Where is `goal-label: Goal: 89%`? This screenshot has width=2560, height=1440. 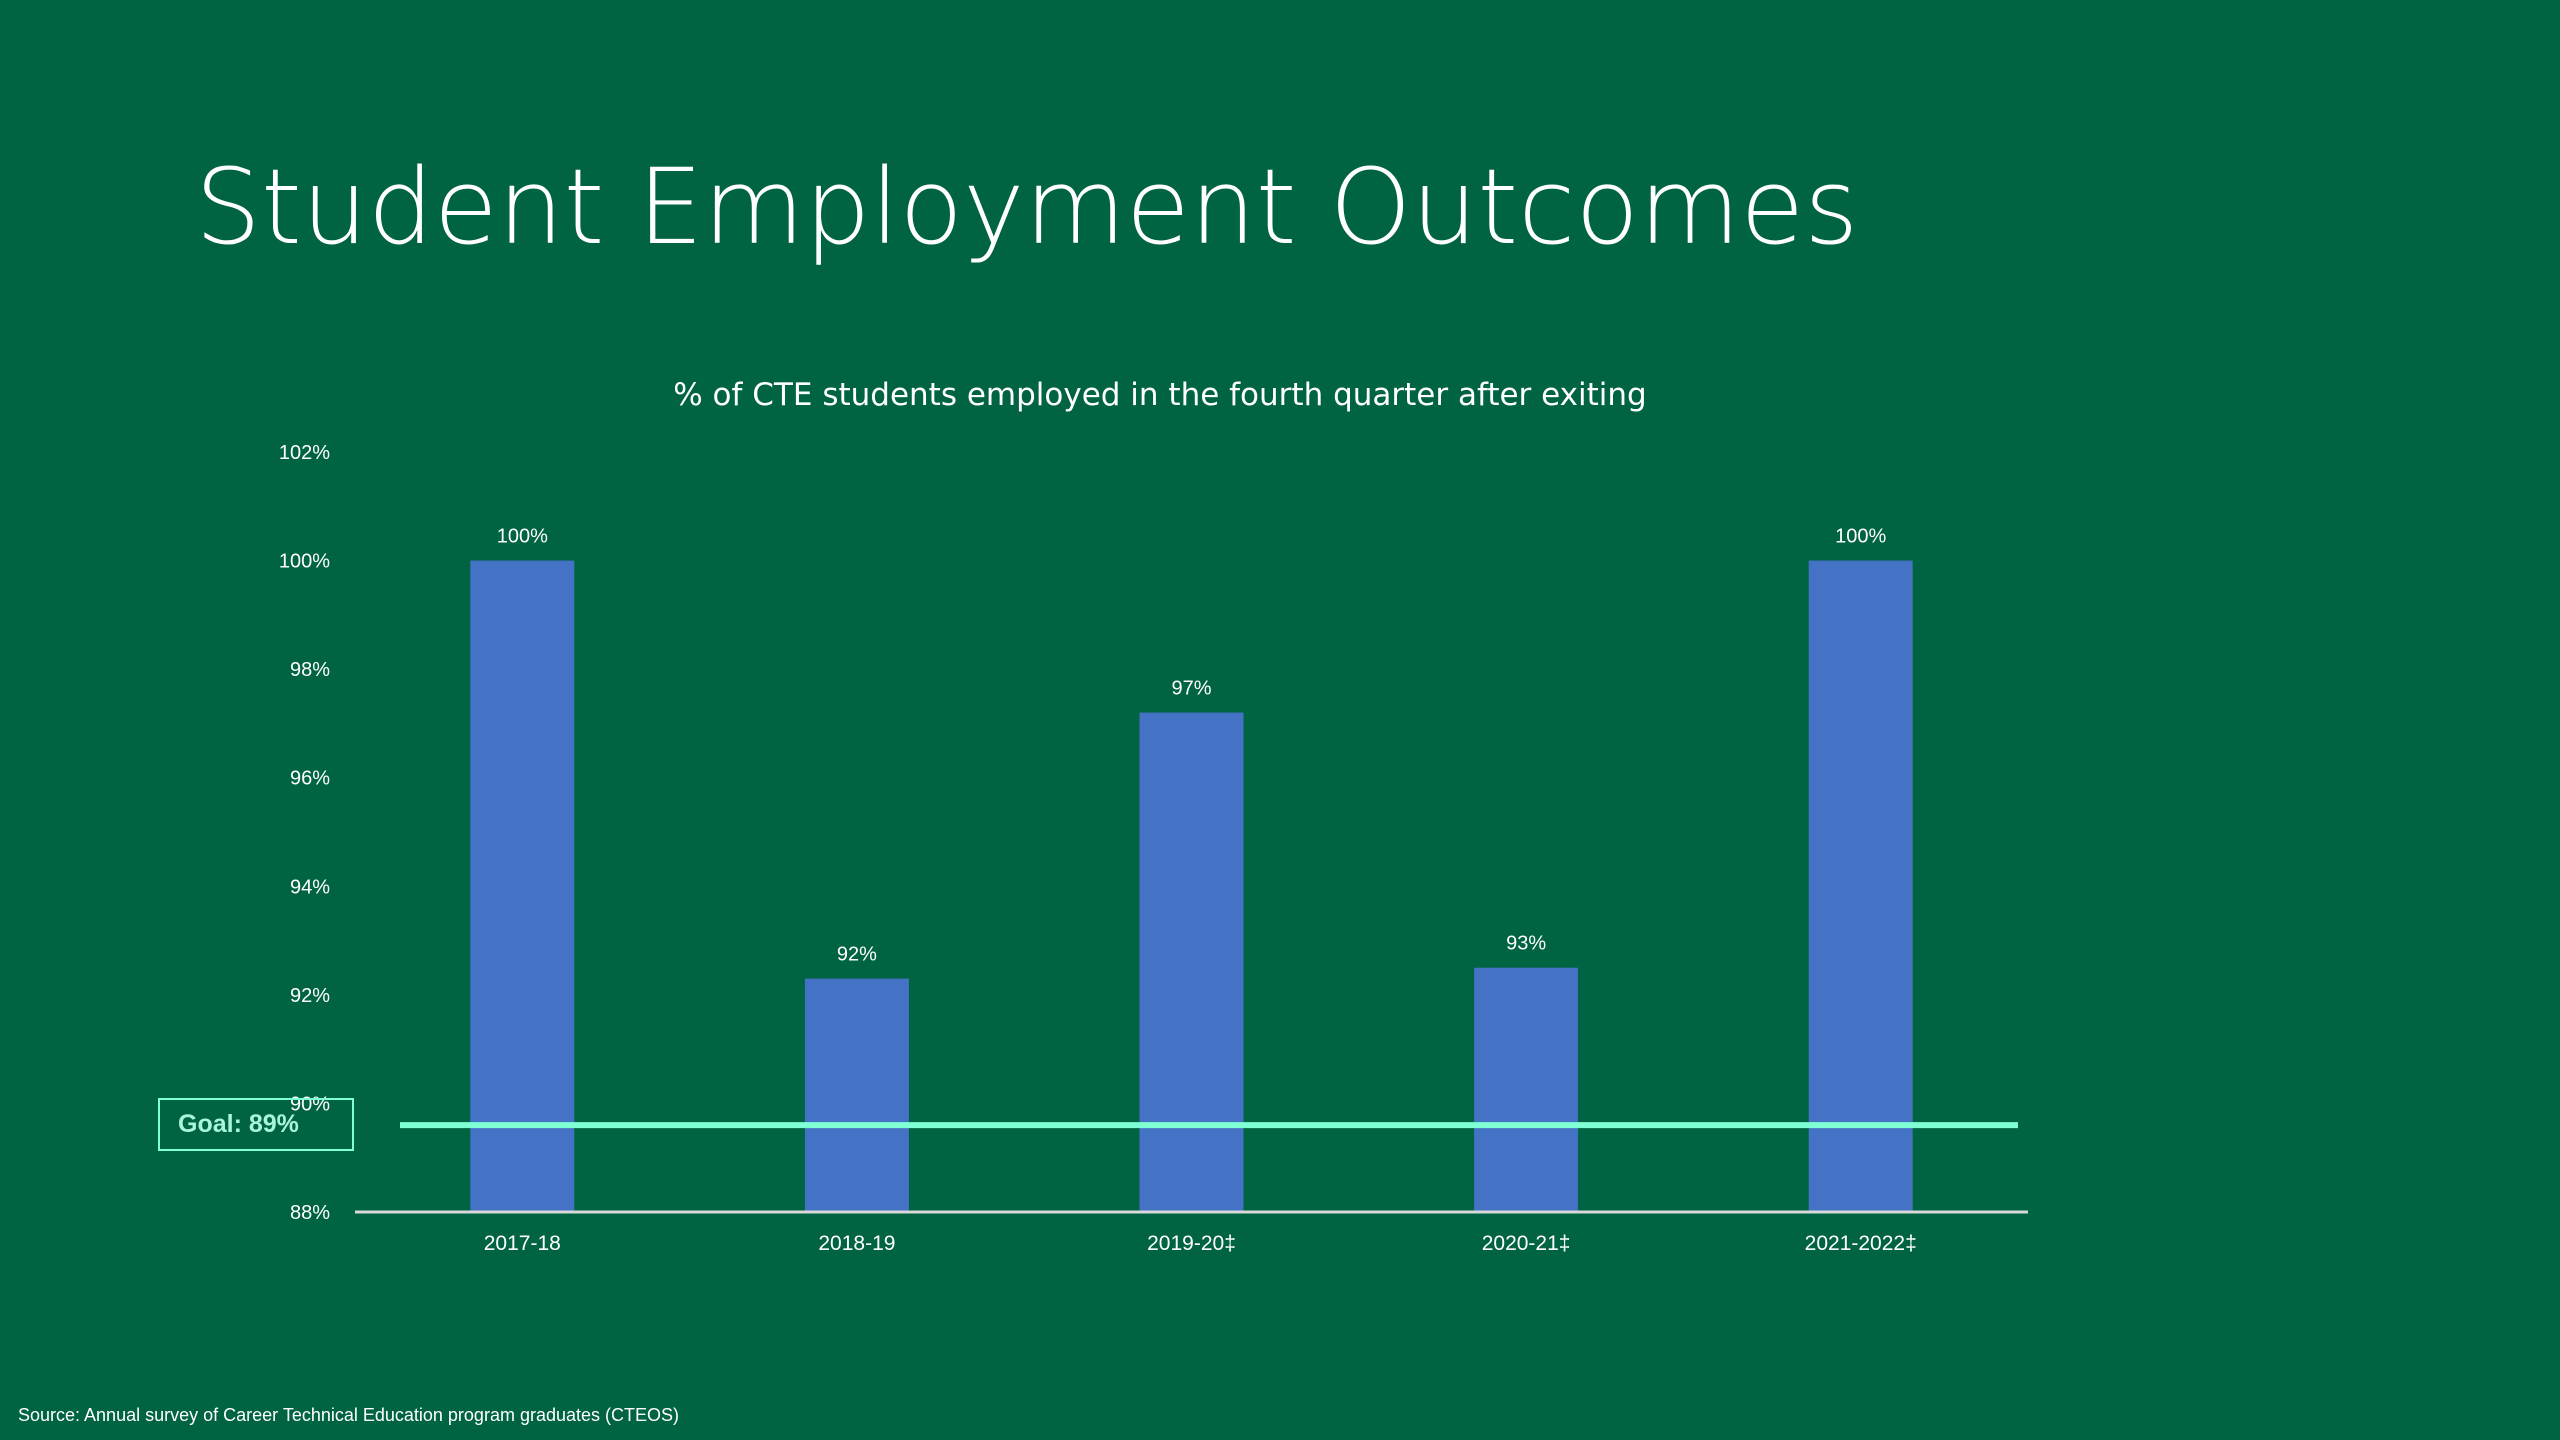
goal-label: Goal: 89% is located at coordinates (256, 1124).